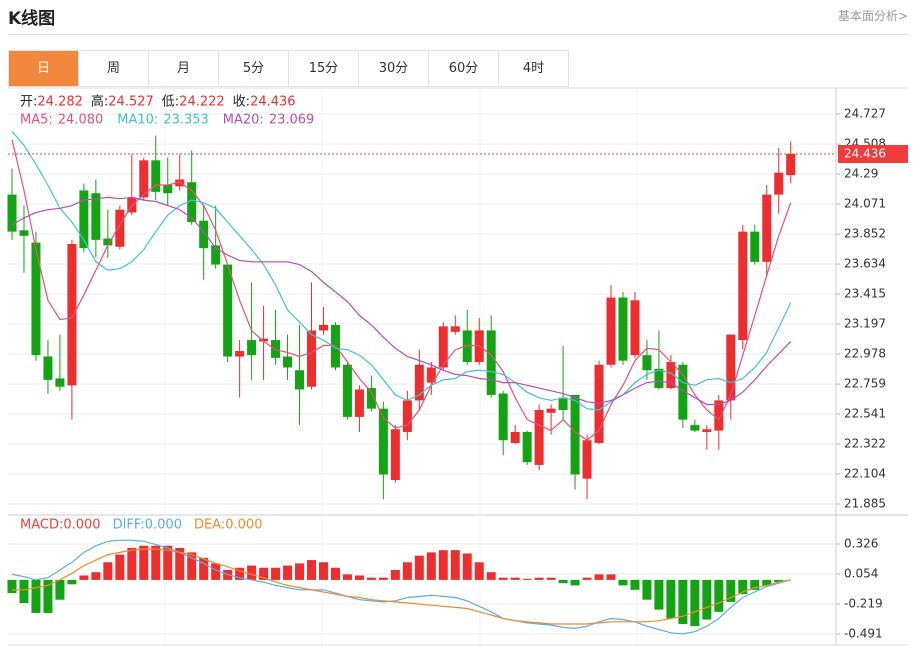 The height and width of the screenshot is (647, 914). Describe the element at coordinates (865, 354) in the screenshot. I see `y-tick-label: 22.978` at that location.